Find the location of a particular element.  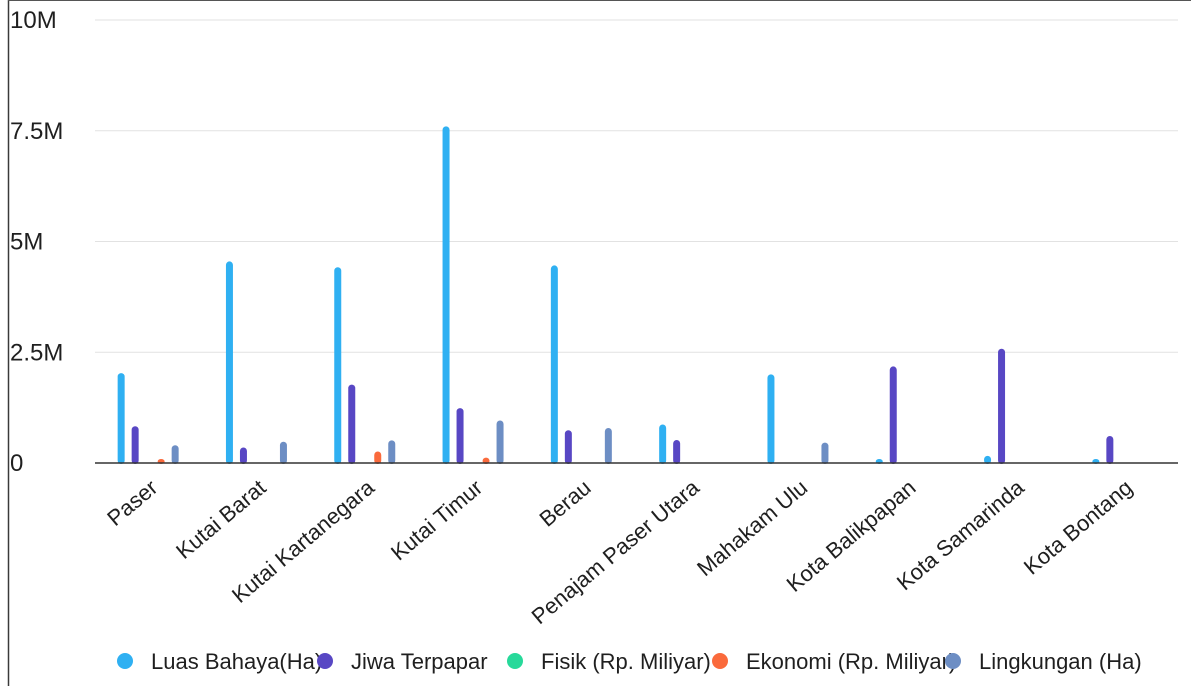

y-tick-label: 0 is located at coordinates (16, 463).